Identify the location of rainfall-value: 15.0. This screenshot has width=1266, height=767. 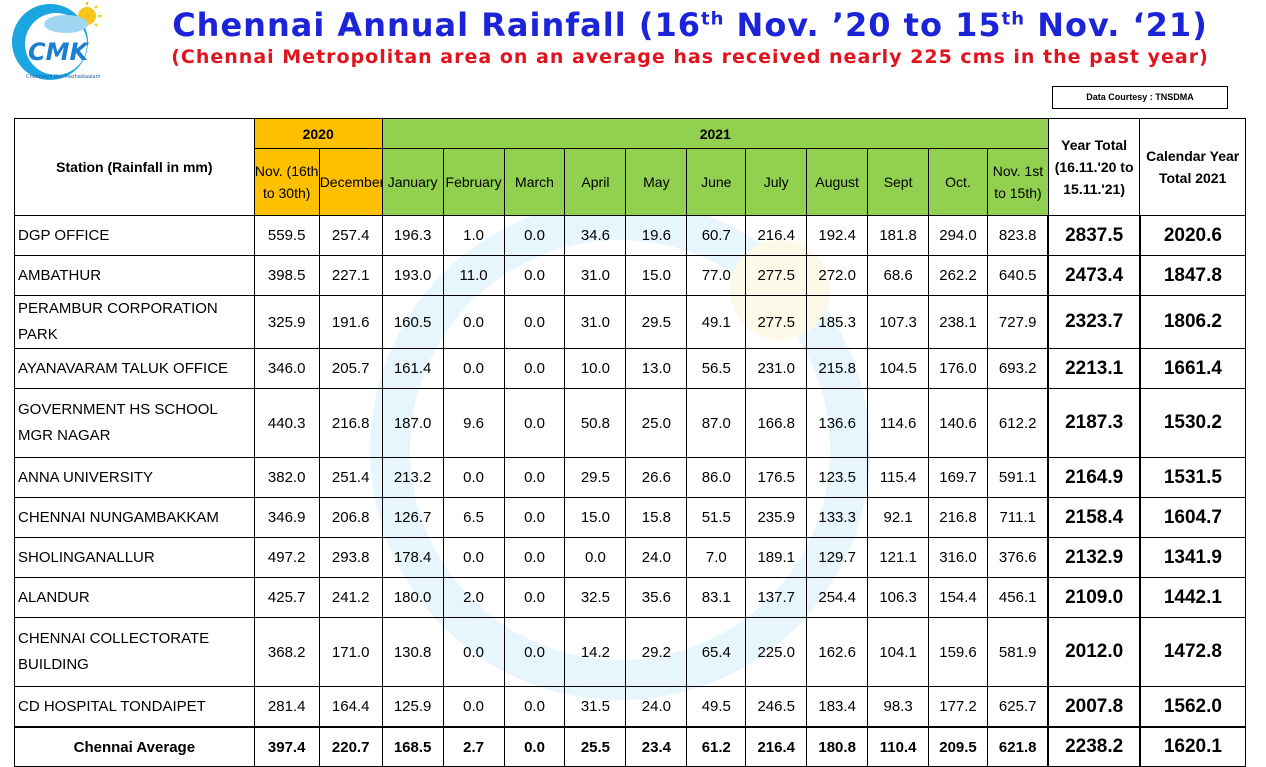
(595, 517).